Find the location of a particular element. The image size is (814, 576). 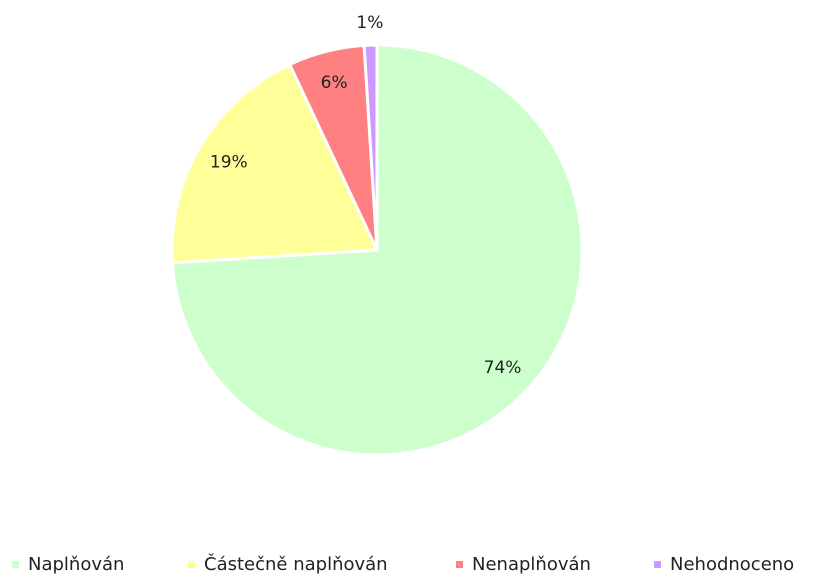

legend-label: Naplňován is located at coordinates (76, 564).